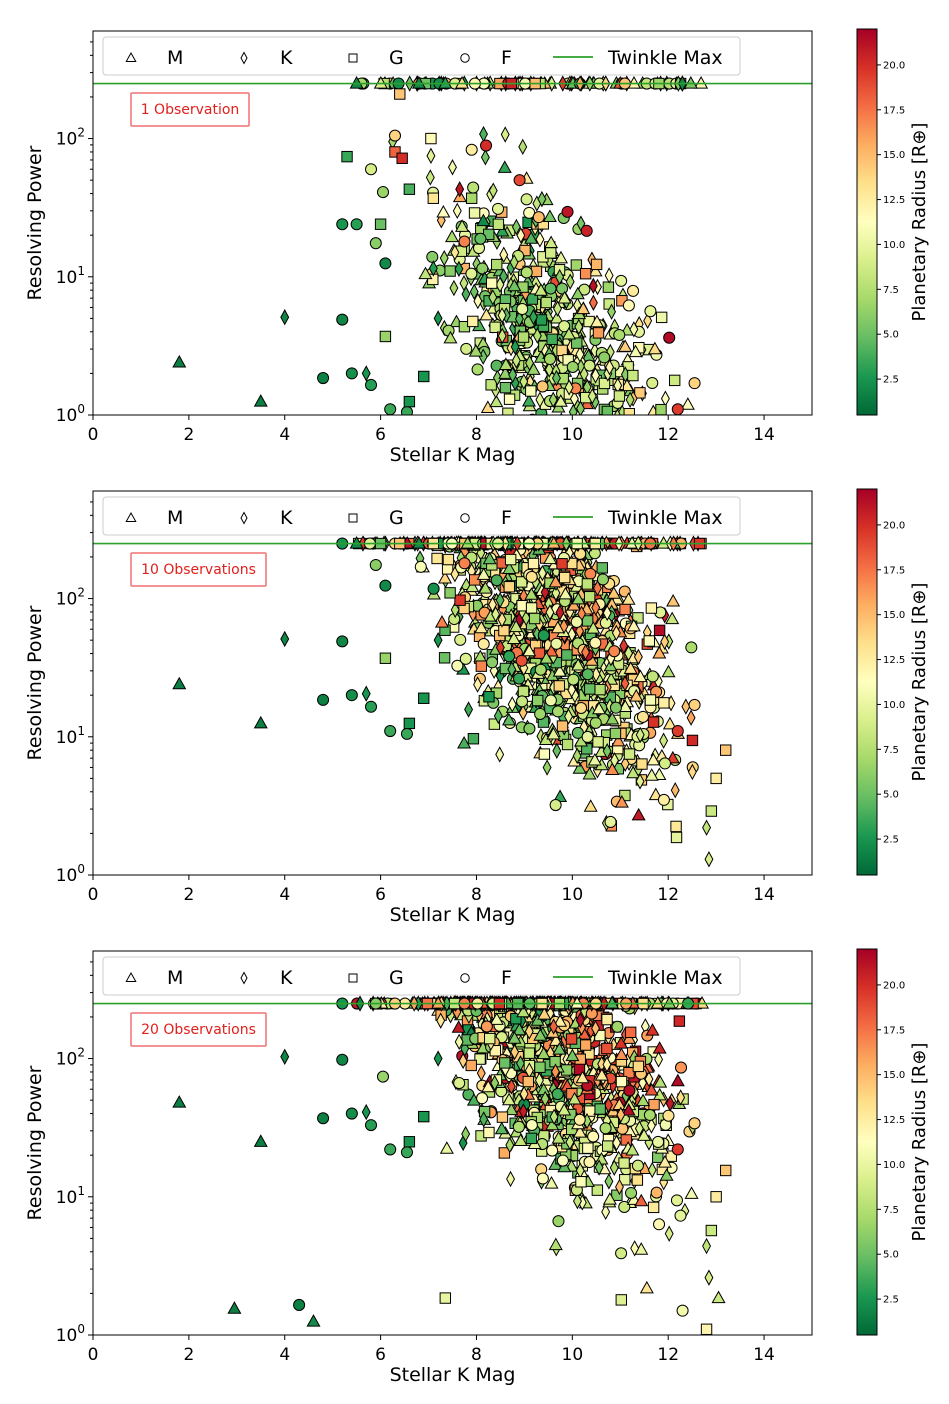 The height and width of the screenshot is (1404, 949). Describe the element at coordinates (70, 736) in the screenshot. I see `y-tick-label: 10¹` at that location.